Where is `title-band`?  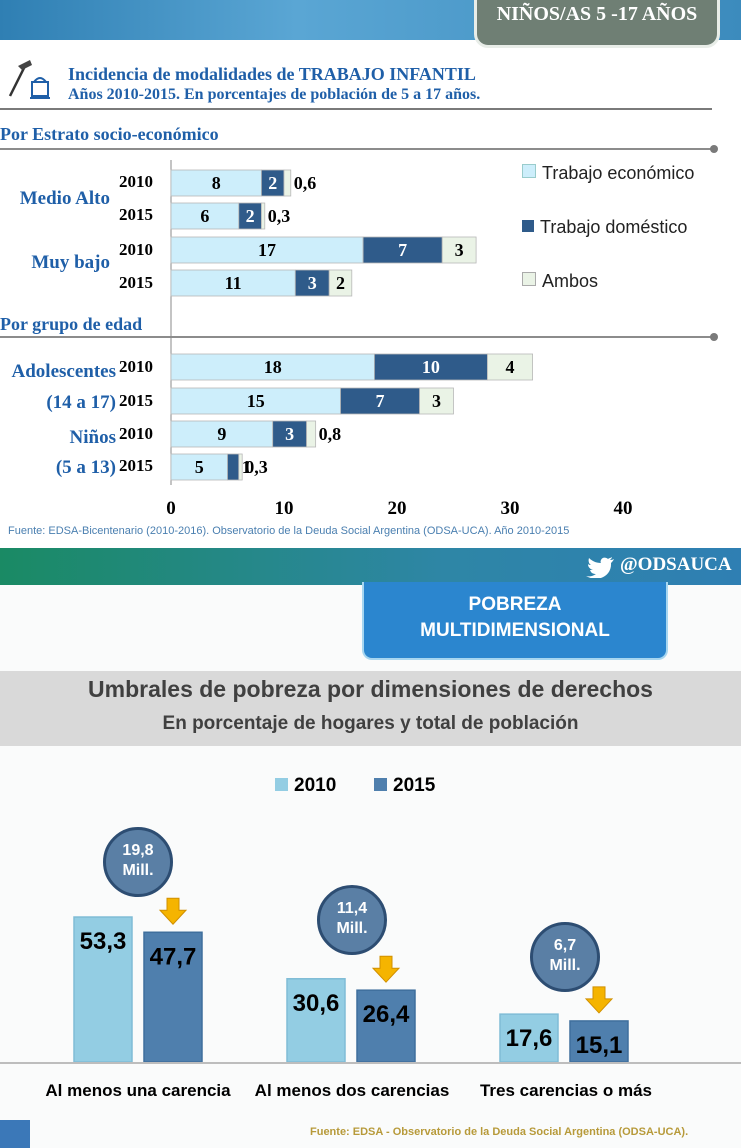
title-band is located at coordinates (370, 708).